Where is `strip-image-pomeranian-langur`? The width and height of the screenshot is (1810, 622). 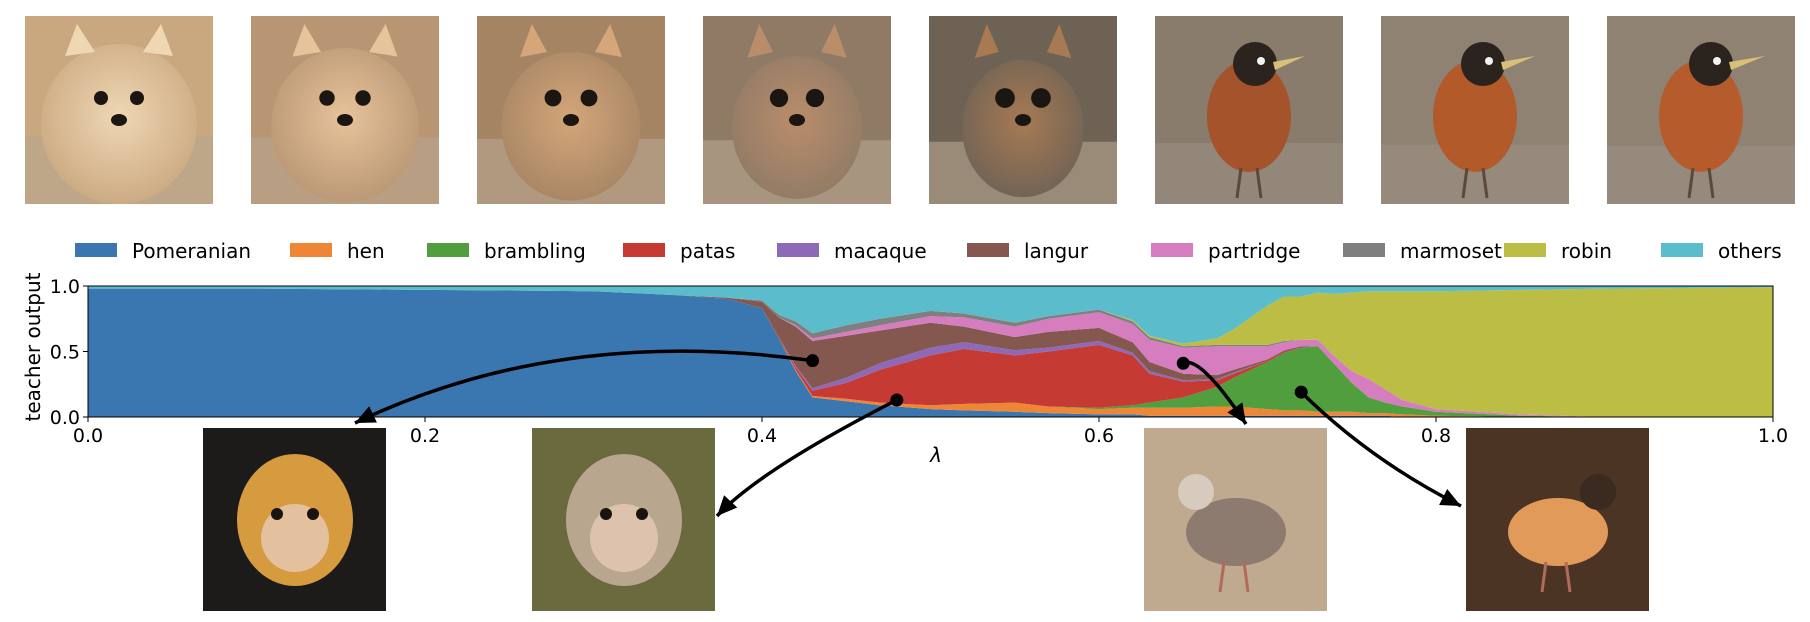
strip-image-pomeranian-langur is located at coordinates (797, 110).